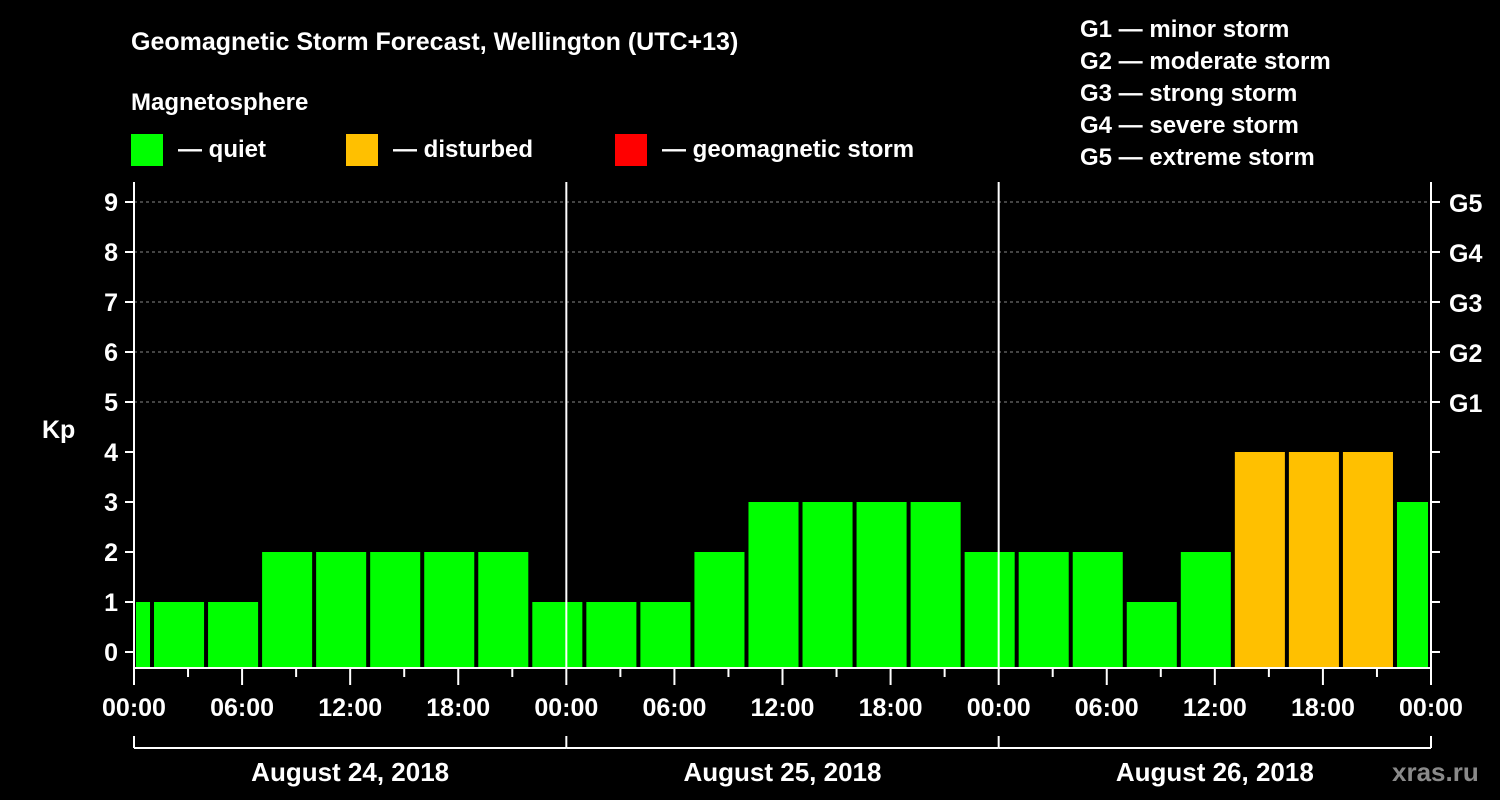  I want to click on g-scale-label: G3, so click(1465, 304).